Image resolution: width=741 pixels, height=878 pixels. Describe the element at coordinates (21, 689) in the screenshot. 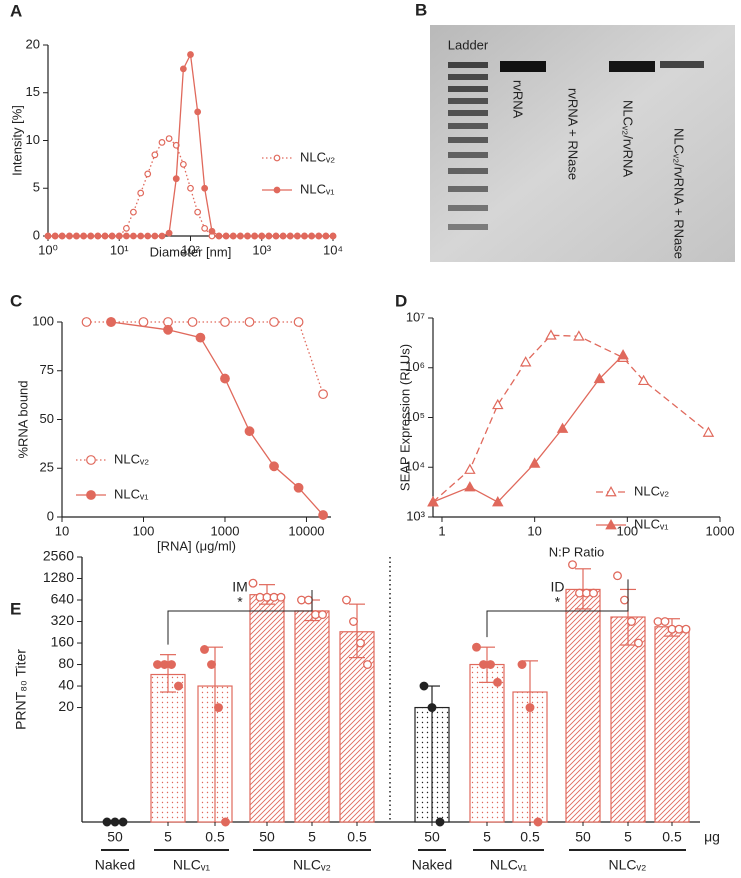

I see `y-axis-label: PRNT₈₀ Titer` at that location.